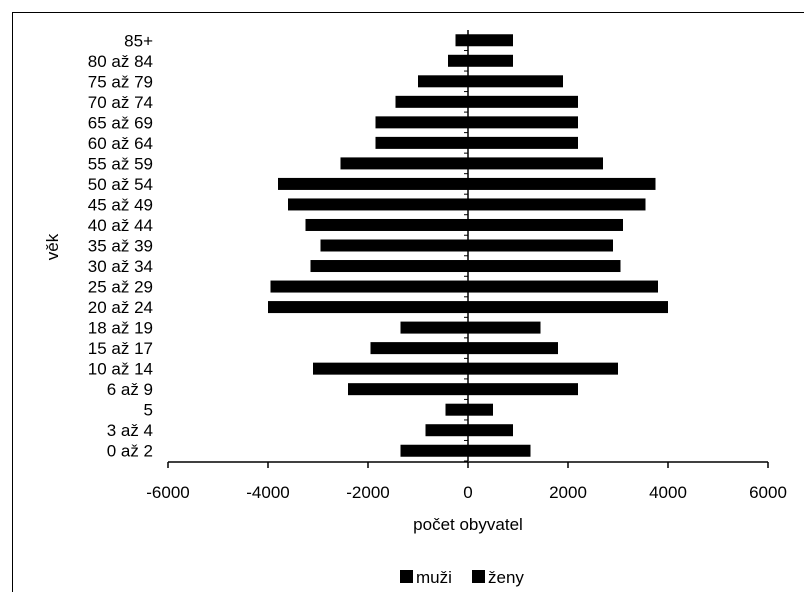 This screenshot has height=593, width=806. Describe the element at coordinates (120, 61) in the screenshot. I see `y-tick-label: 80 až 84` at that location.